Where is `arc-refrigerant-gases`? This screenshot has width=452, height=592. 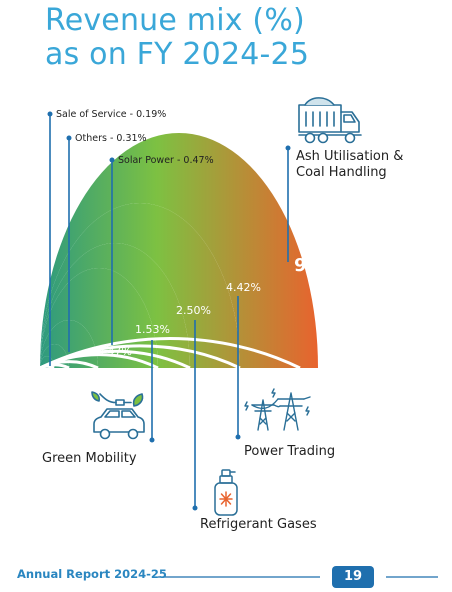
arc-refrigerant-gases is located at coordinates (115, 305).